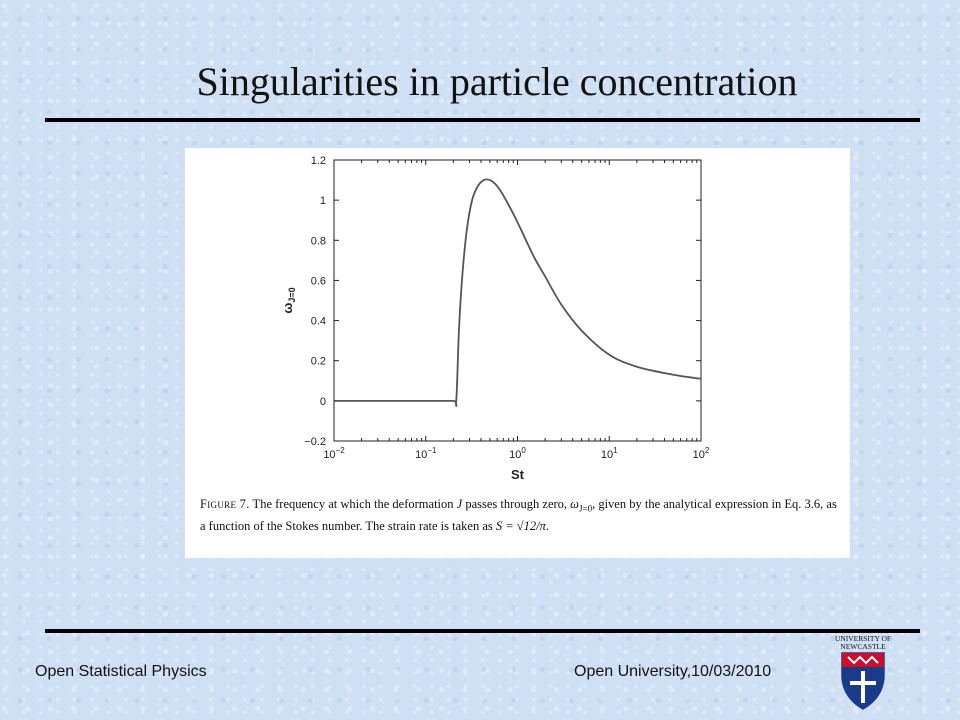 The height and width of the screenshot is (720, 960). I want to click on y-tick-label: 1.2, so click(318, 161).